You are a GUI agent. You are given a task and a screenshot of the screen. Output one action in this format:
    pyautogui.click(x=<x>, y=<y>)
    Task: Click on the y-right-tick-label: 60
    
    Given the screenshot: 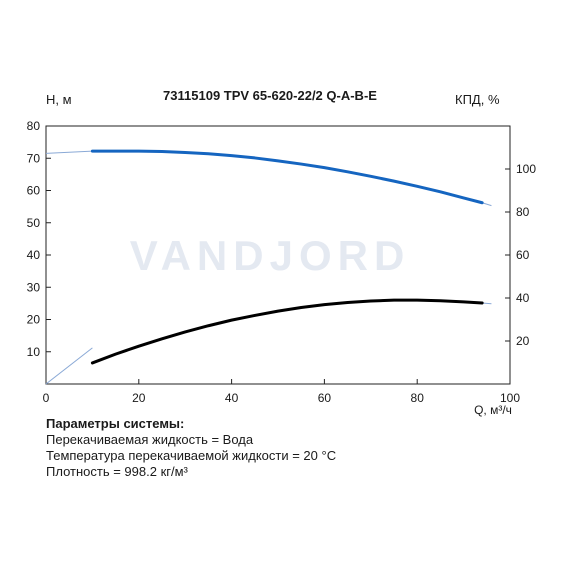 What is the action you would take?
    pyautogui.click(x=523, y=255)
    